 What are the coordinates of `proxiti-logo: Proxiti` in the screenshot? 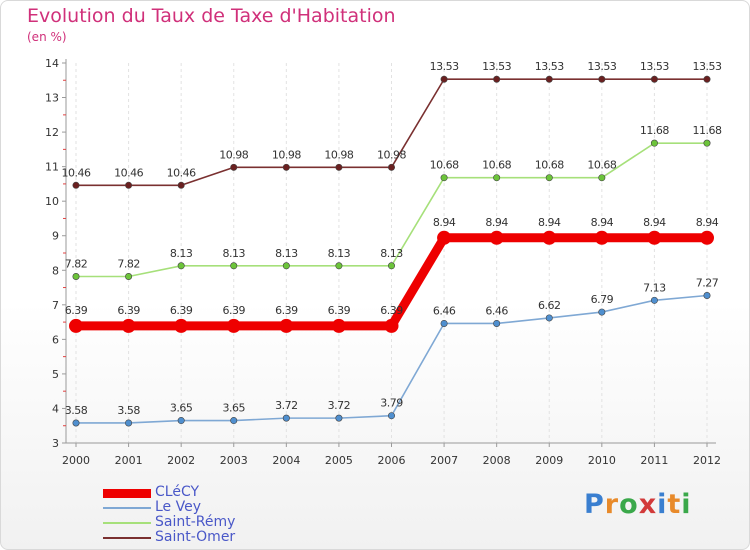 It's located at (638, 504).